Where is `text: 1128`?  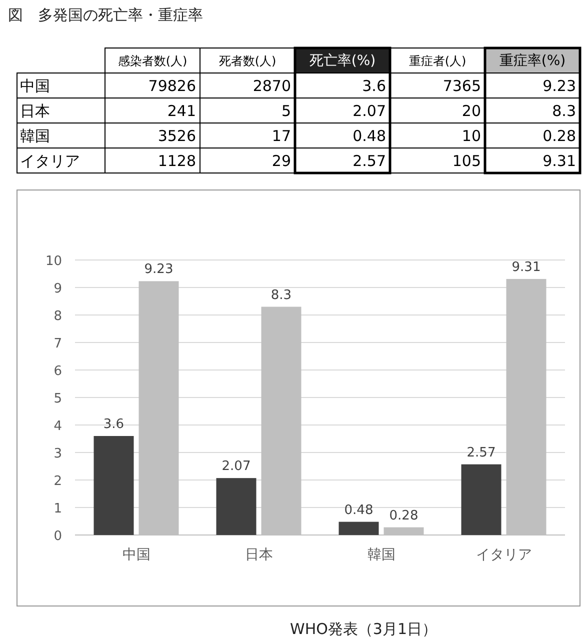 text: 1128 is located at coordinates (177, 161).